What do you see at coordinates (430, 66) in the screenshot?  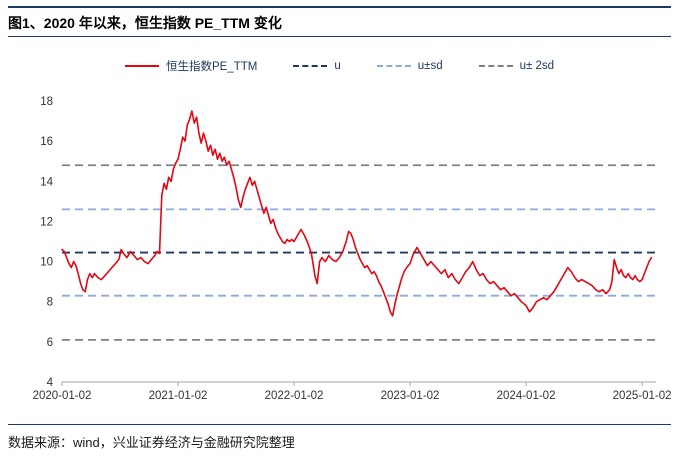 I see `legend-label-u-sd: u±sd` at bounding box center [430, 66].